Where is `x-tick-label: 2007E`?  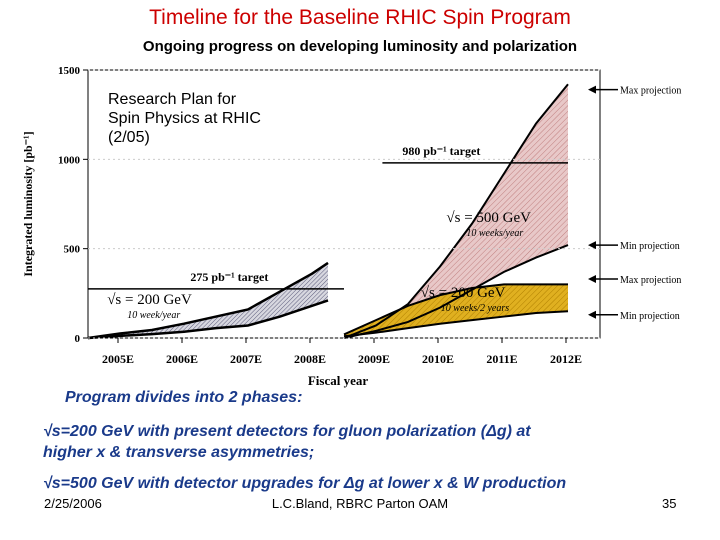
x-tick-label: 2007E is located at coordinates (246, 359).